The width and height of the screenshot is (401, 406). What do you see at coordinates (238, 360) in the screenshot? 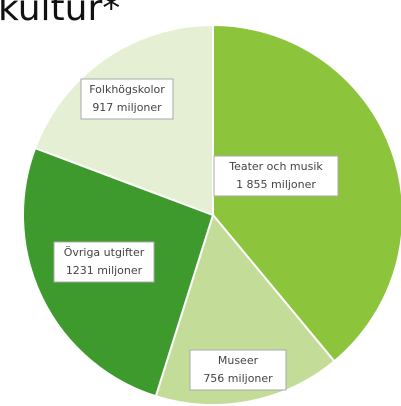
I see `slice-label: Museer` at bounding box center [238, 360].